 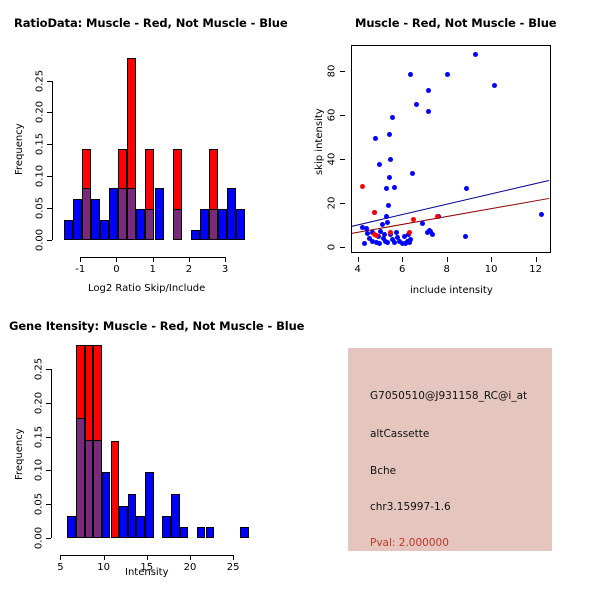 I want to click on info-event-type: altCassette, so click(x=400, y=434).